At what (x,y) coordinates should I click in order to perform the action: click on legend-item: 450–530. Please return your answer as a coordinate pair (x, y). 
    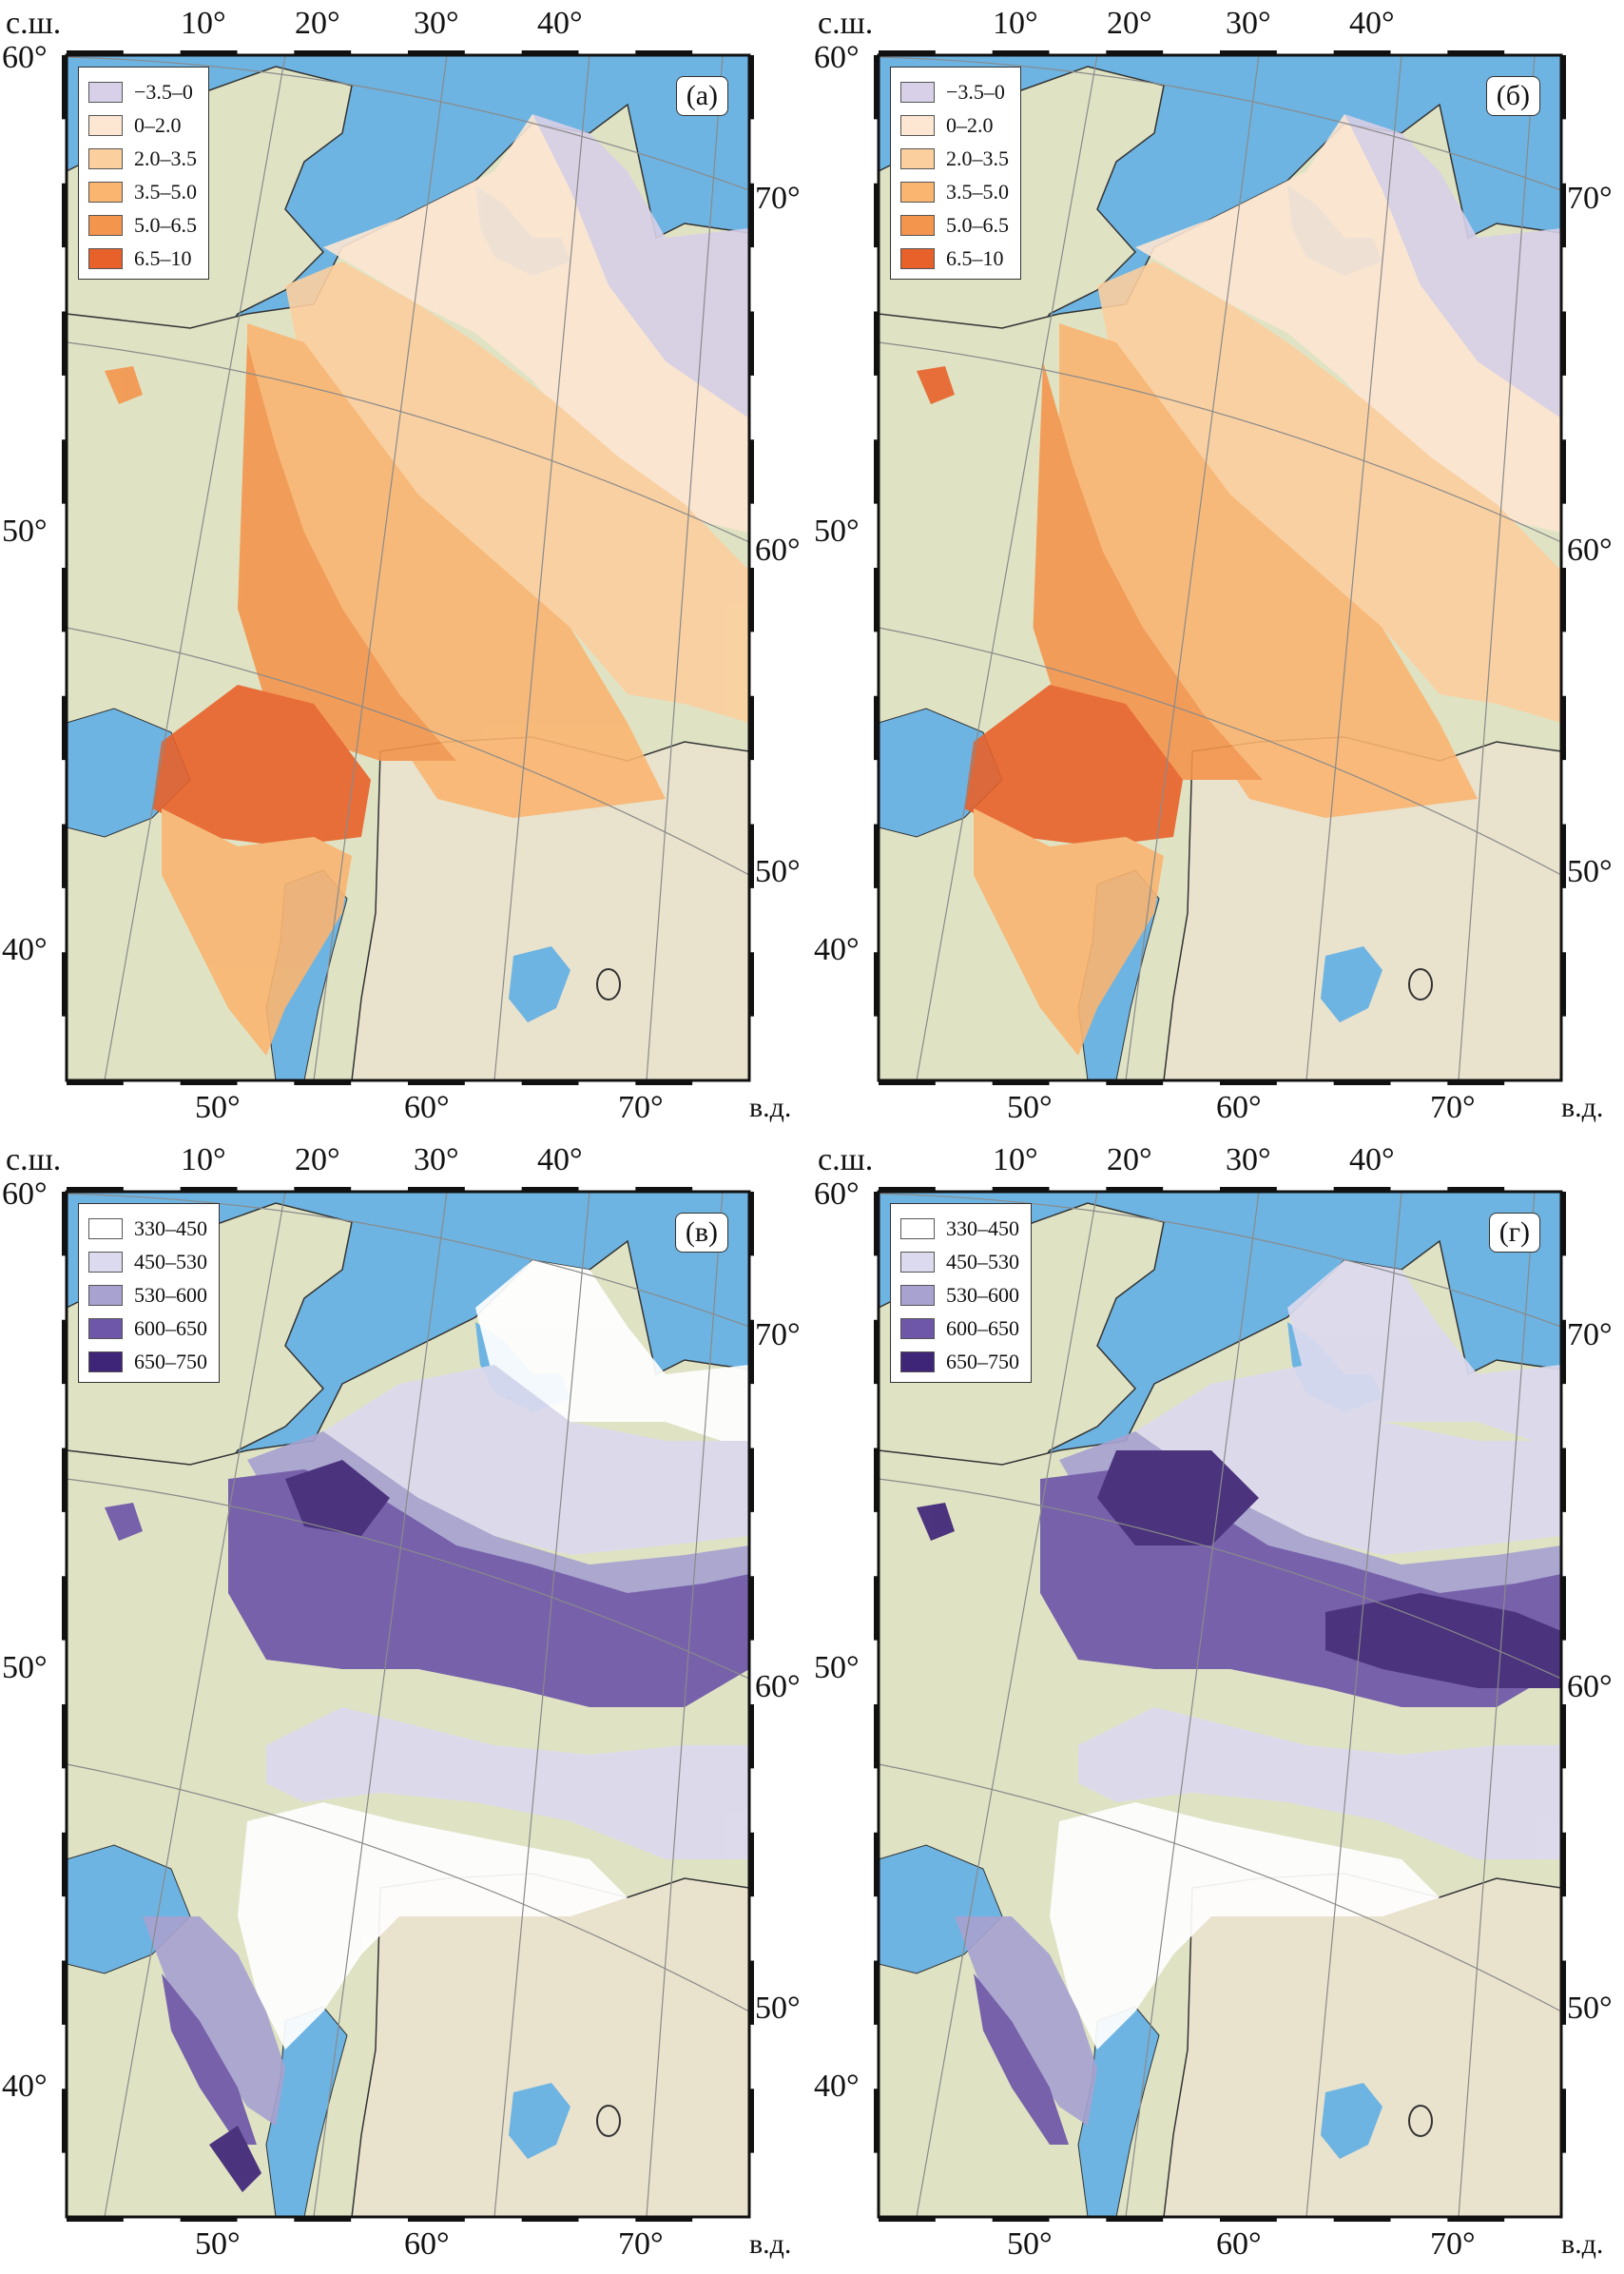
    Looking at the image, I should click on (959, 1261).